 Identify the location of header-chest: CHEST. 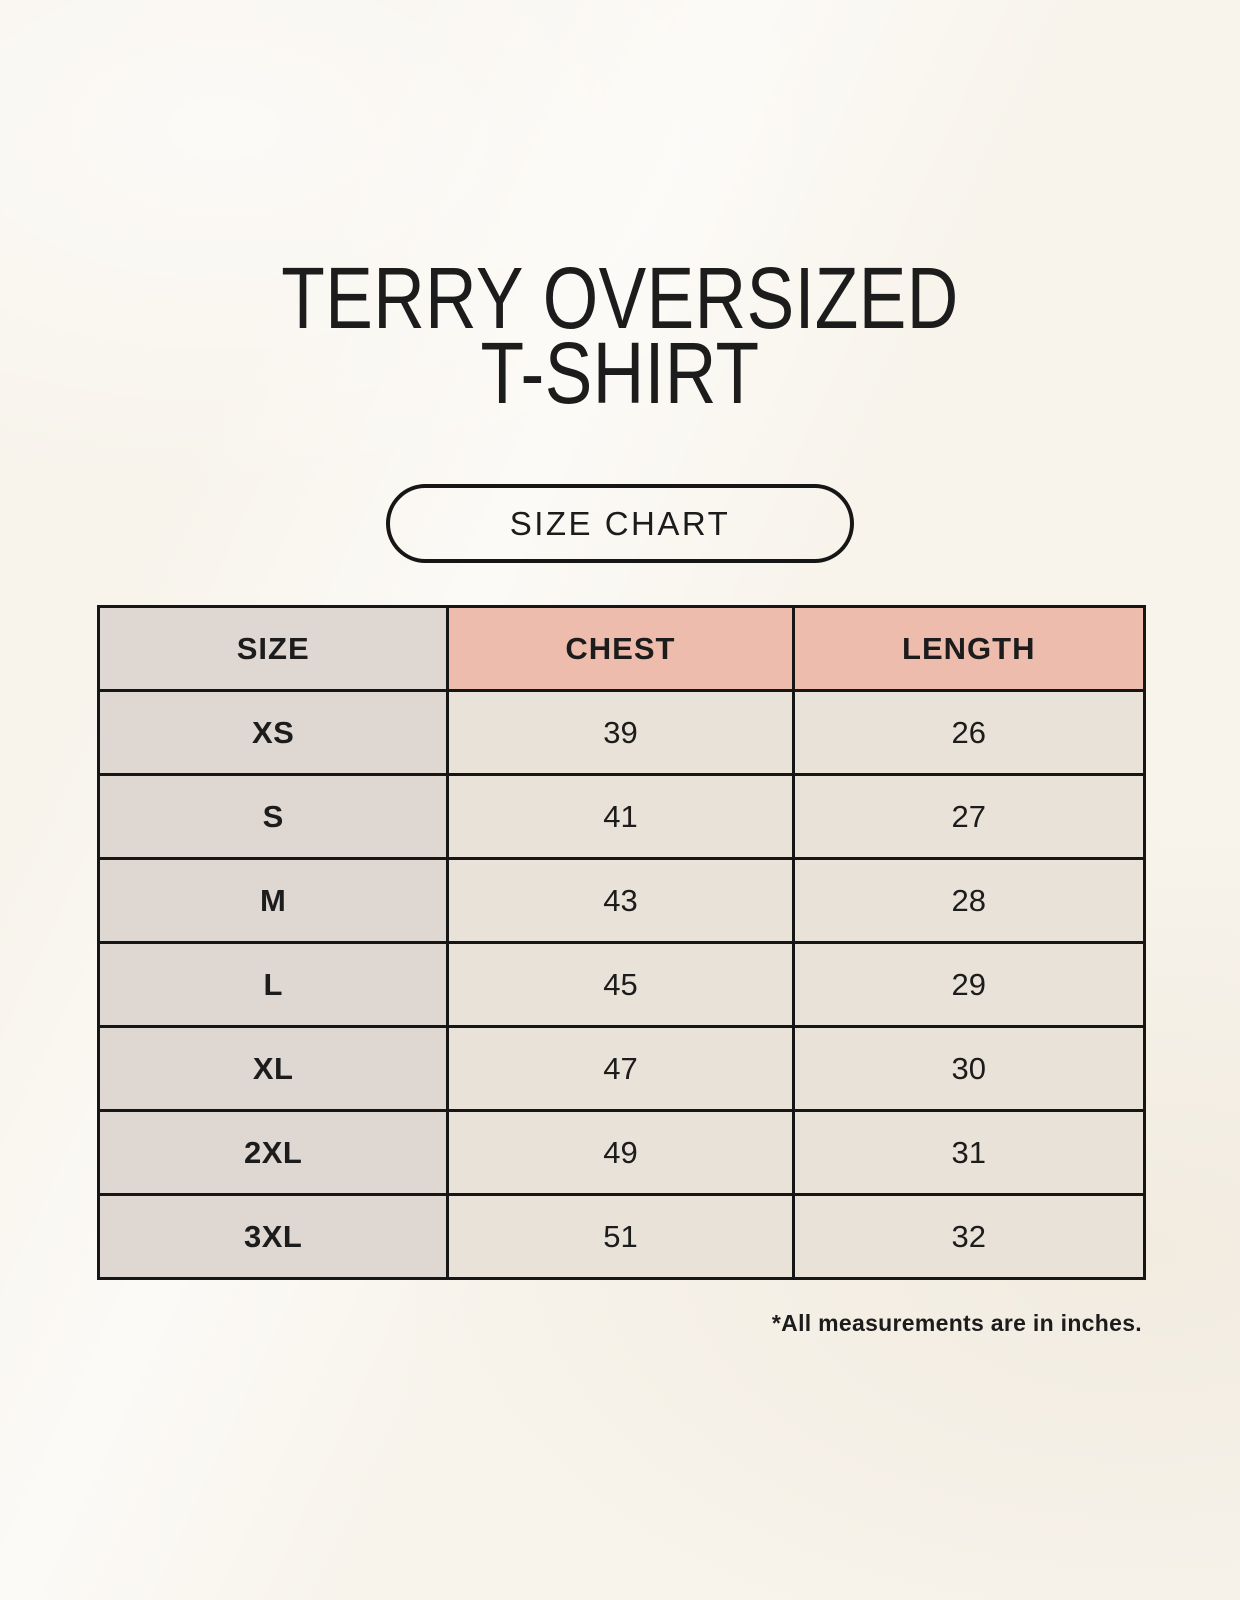
(620, 648).